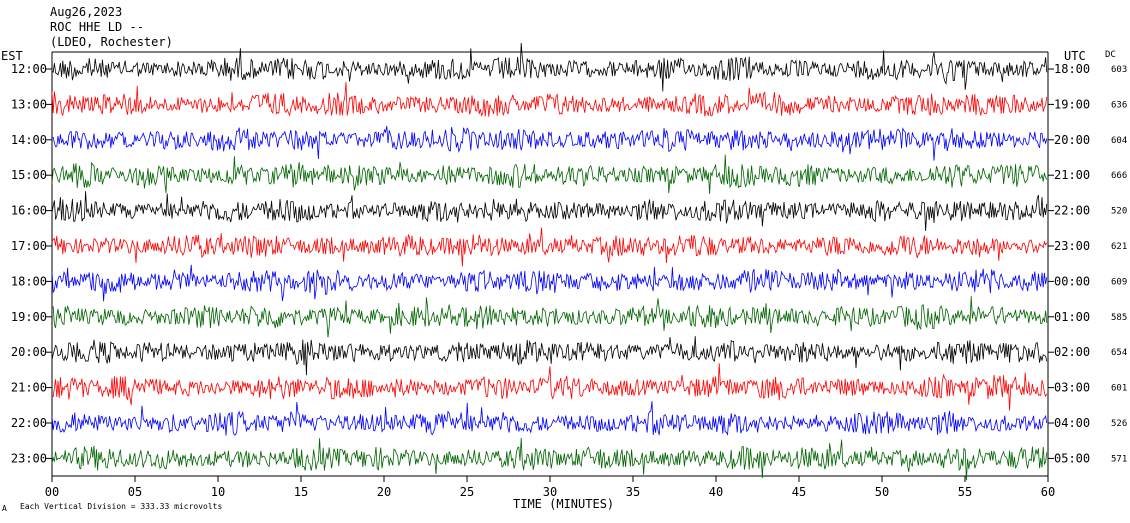 The image size is (1130, 523). Describe the element at coordinates (1119, 70) in the screenshot. I see `dc-offset-value: 603` at that location.